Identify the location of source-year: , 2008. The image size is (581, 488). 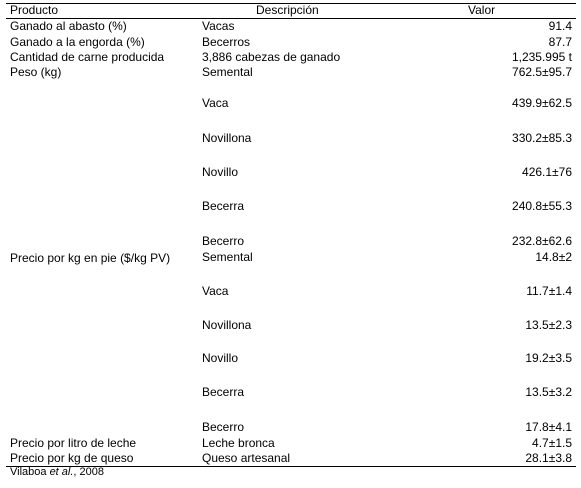
(89, 472).